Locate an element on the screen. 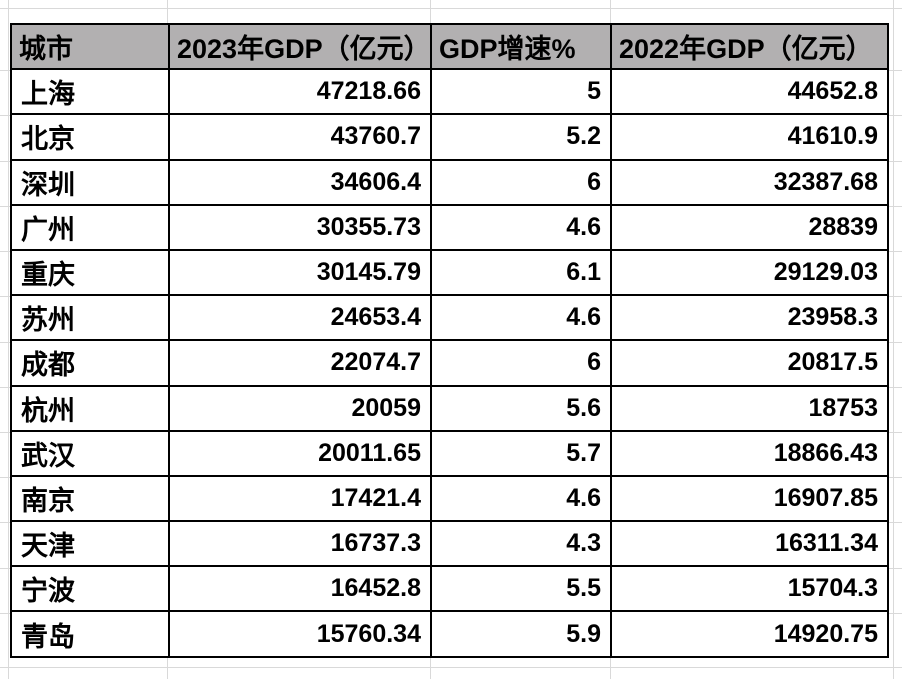 This screenshot has width=902, height=679. growth-cell: 5.6 is located at coordinates (521, 408).